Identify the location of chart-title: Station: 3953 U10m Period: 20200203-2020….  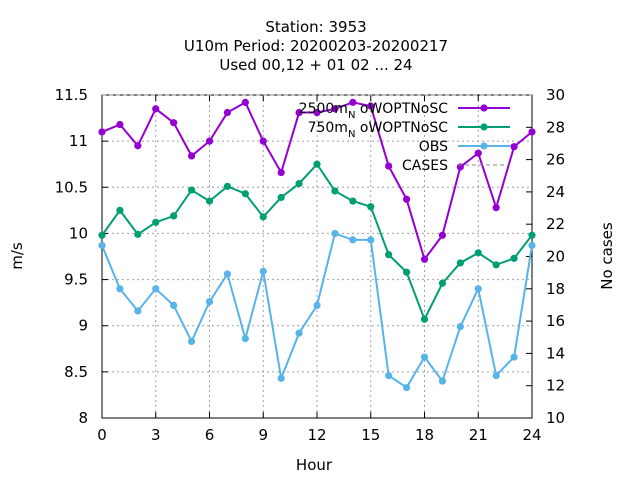
(316, 46).